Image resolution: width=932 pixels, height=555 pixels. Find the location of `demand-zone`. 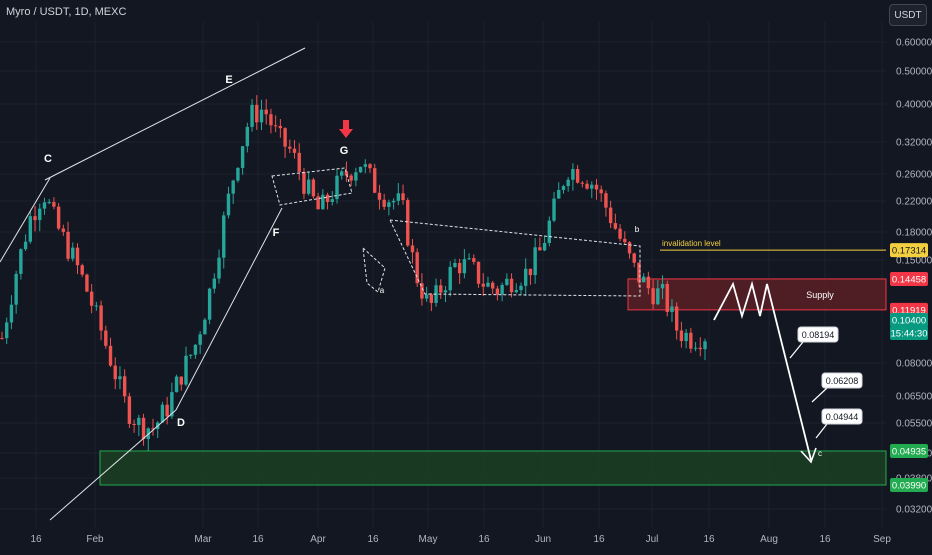

demand-zone is located at coordinates (493, 468).